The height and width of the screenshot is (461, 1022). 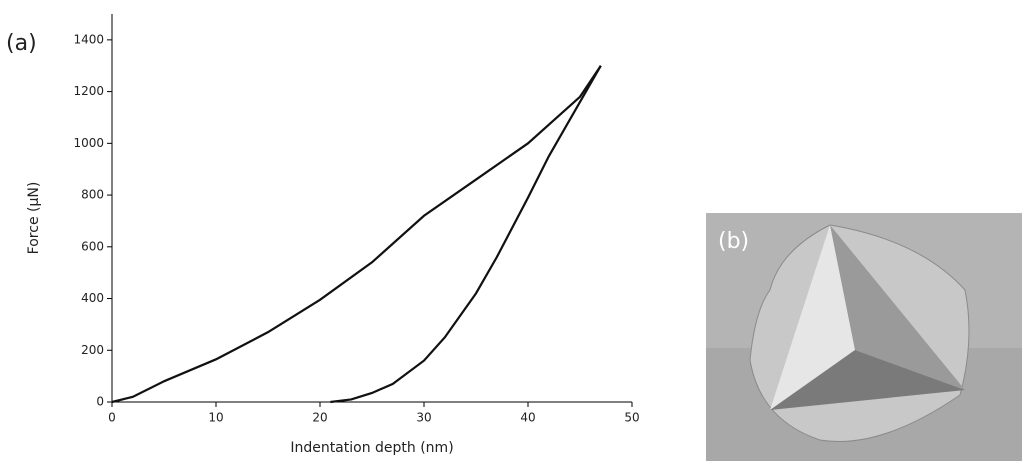 I want to click on x-tick-label: 10, so click(x=215, y=418).